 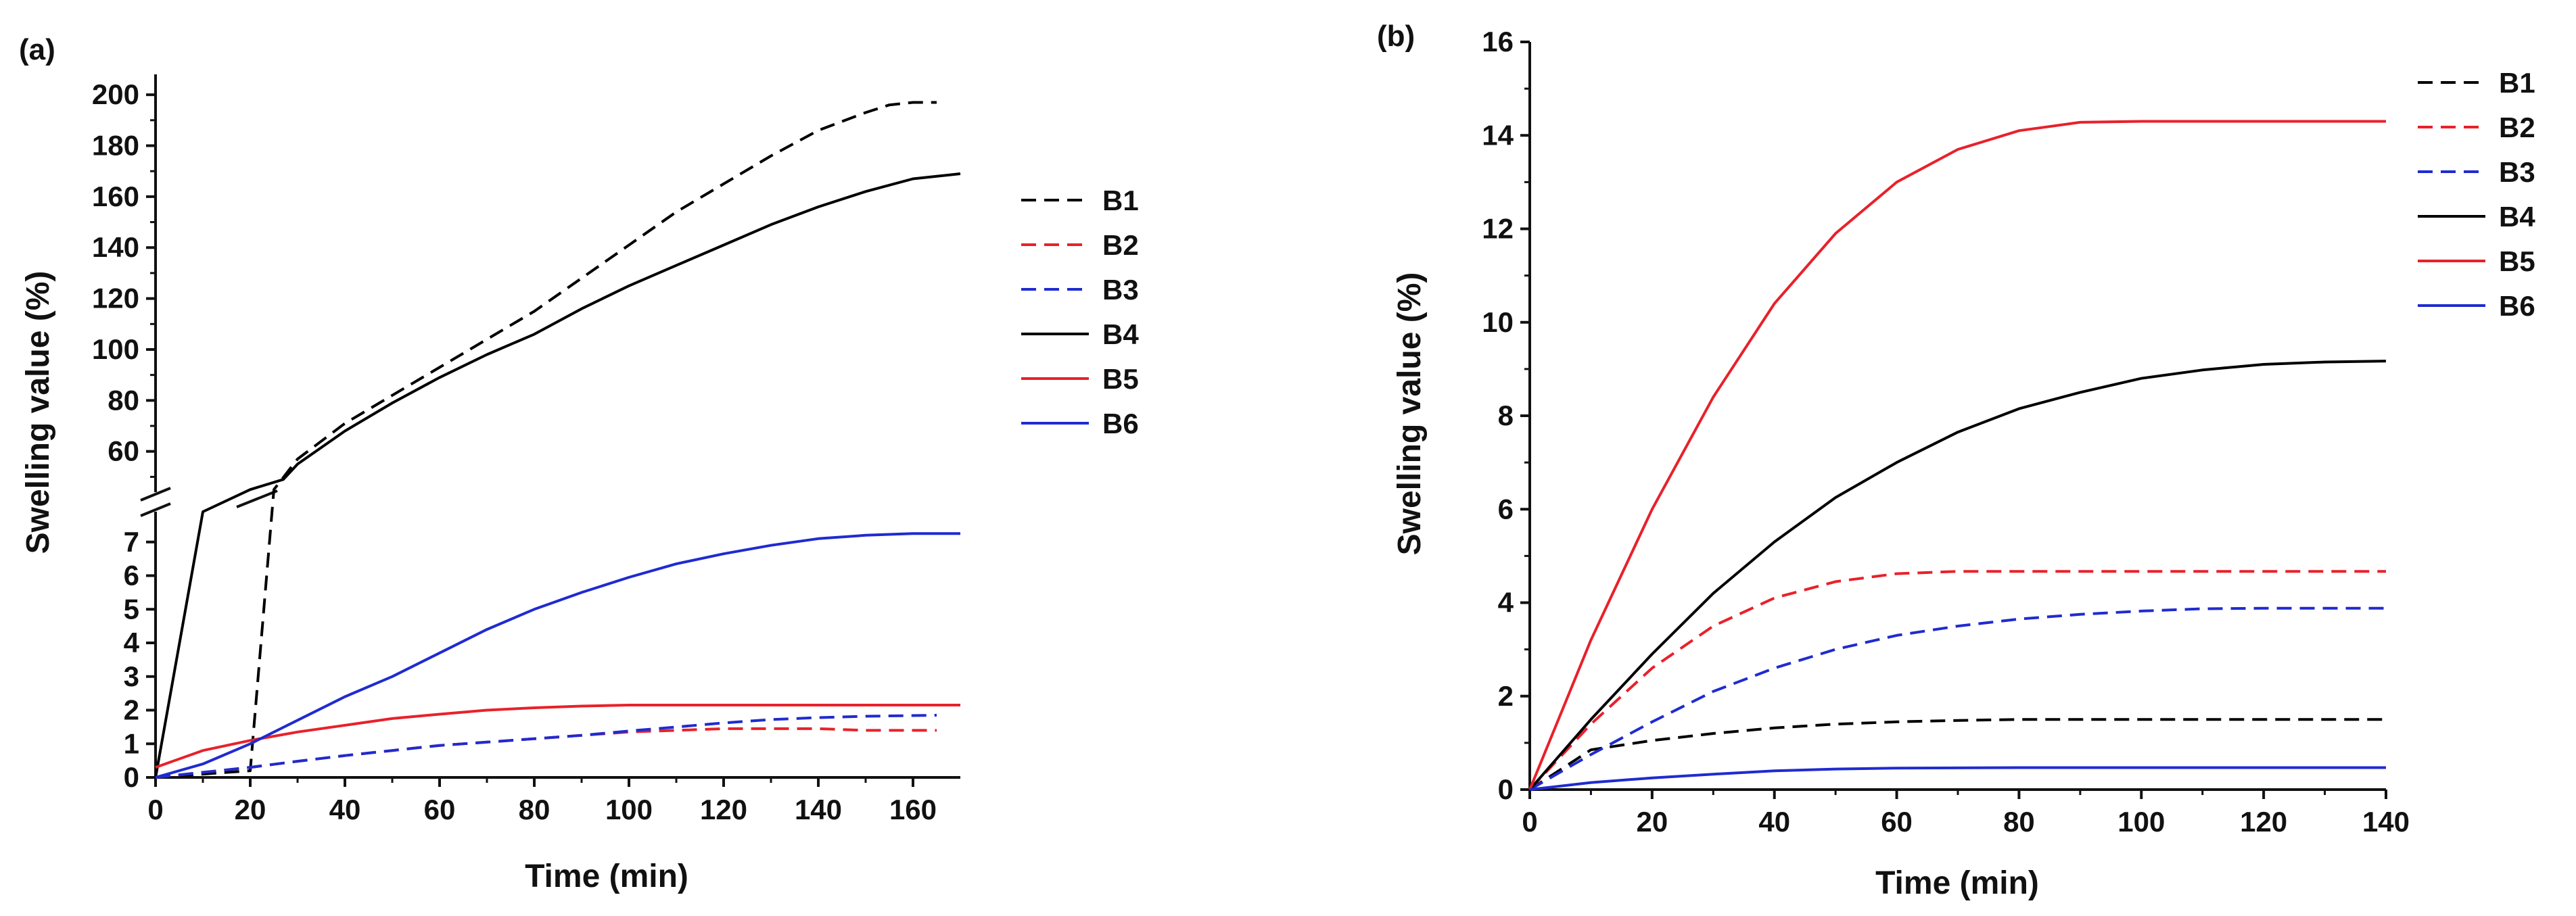 I want to click on panel-a-y-tick-label: 3, so click(x=131, y=676).